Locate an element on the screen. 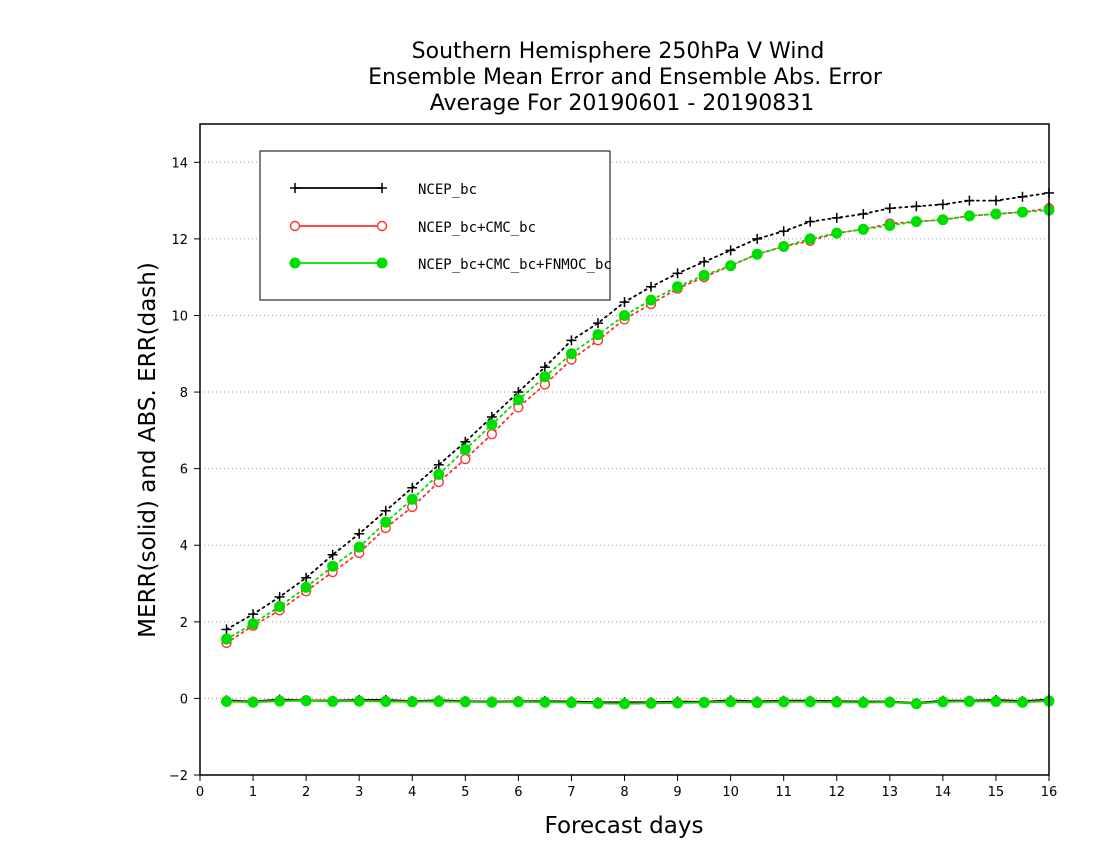 Image resolution: width=1100 pixels, height=850 pixels. y-axis-label: MERR(solid) and ABS. ERR(dash) is located at coordinates (148, 450).